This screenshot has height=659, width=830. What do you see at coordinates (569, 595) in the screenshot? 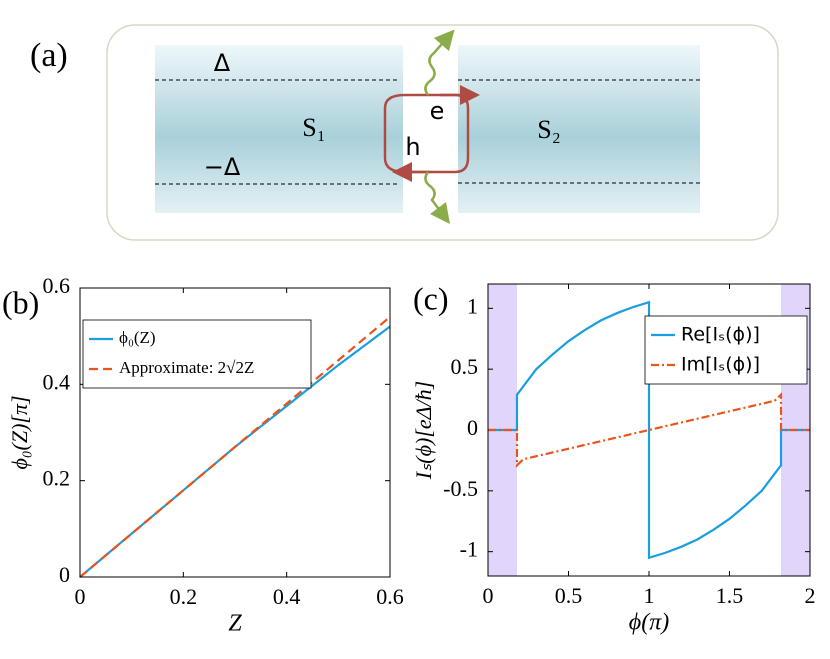
I see `x-tick-label: 0.5` at bounding box center [569, 595].